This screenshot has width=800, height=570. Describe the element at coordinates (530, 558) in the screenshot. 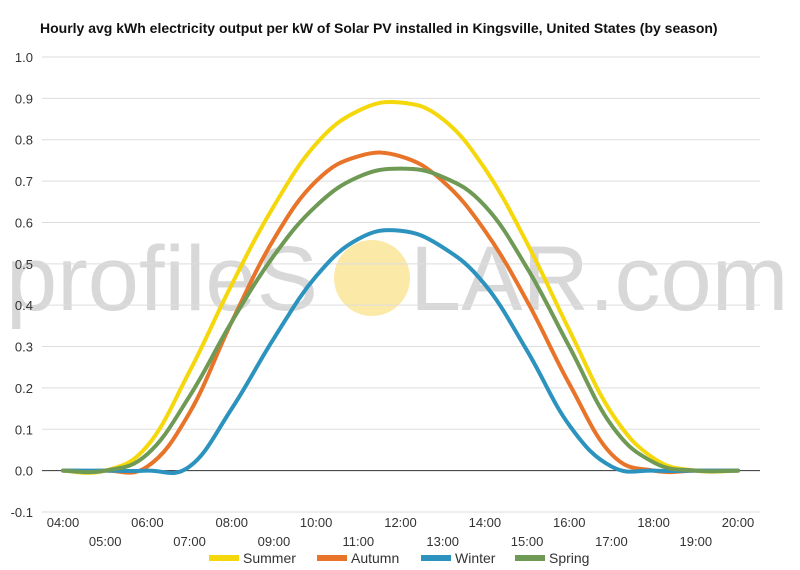

I see `legend-swatch-spring` at that location.